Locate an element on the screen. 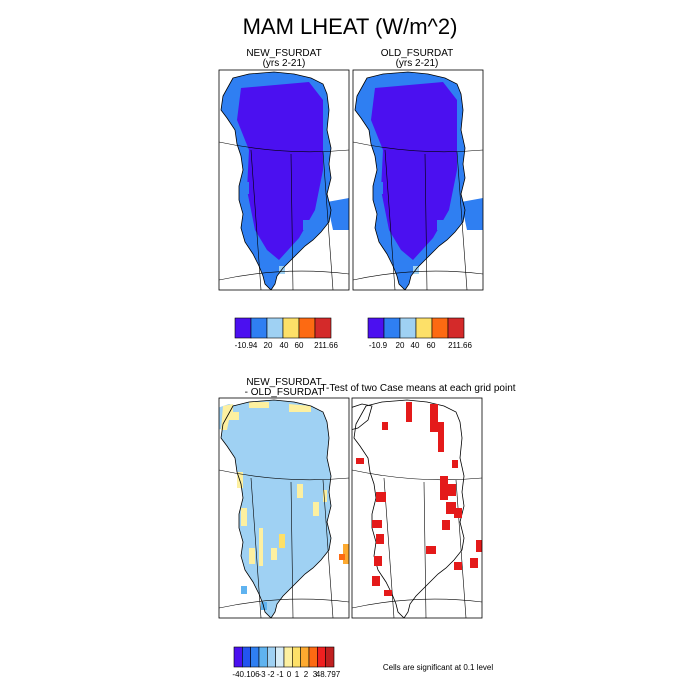  ttest-note: Cells are significant at 0.1 level is located at coordinates (438, 667).